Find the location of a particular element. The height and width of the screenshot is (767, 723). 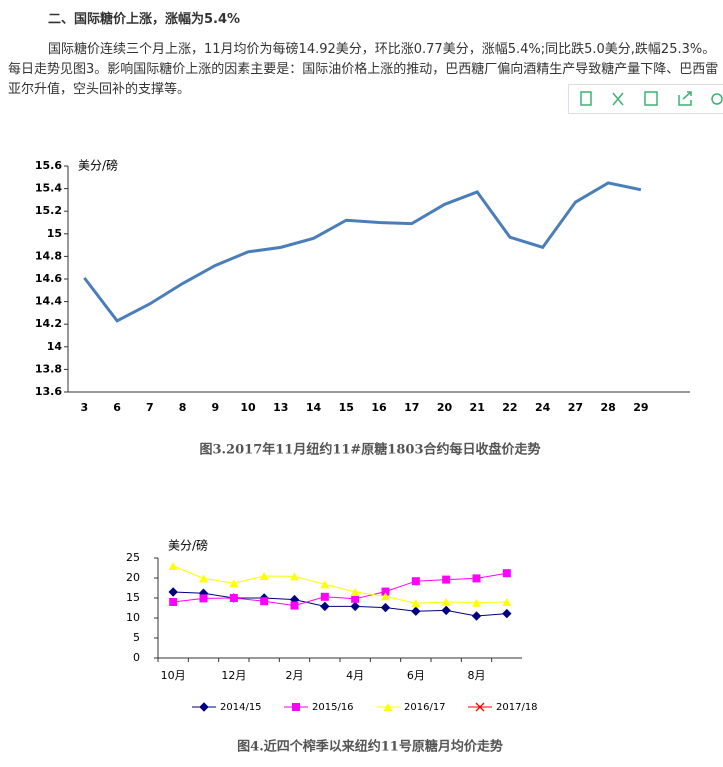

y-tick-label: 0 is located at coordinates (136, 657).